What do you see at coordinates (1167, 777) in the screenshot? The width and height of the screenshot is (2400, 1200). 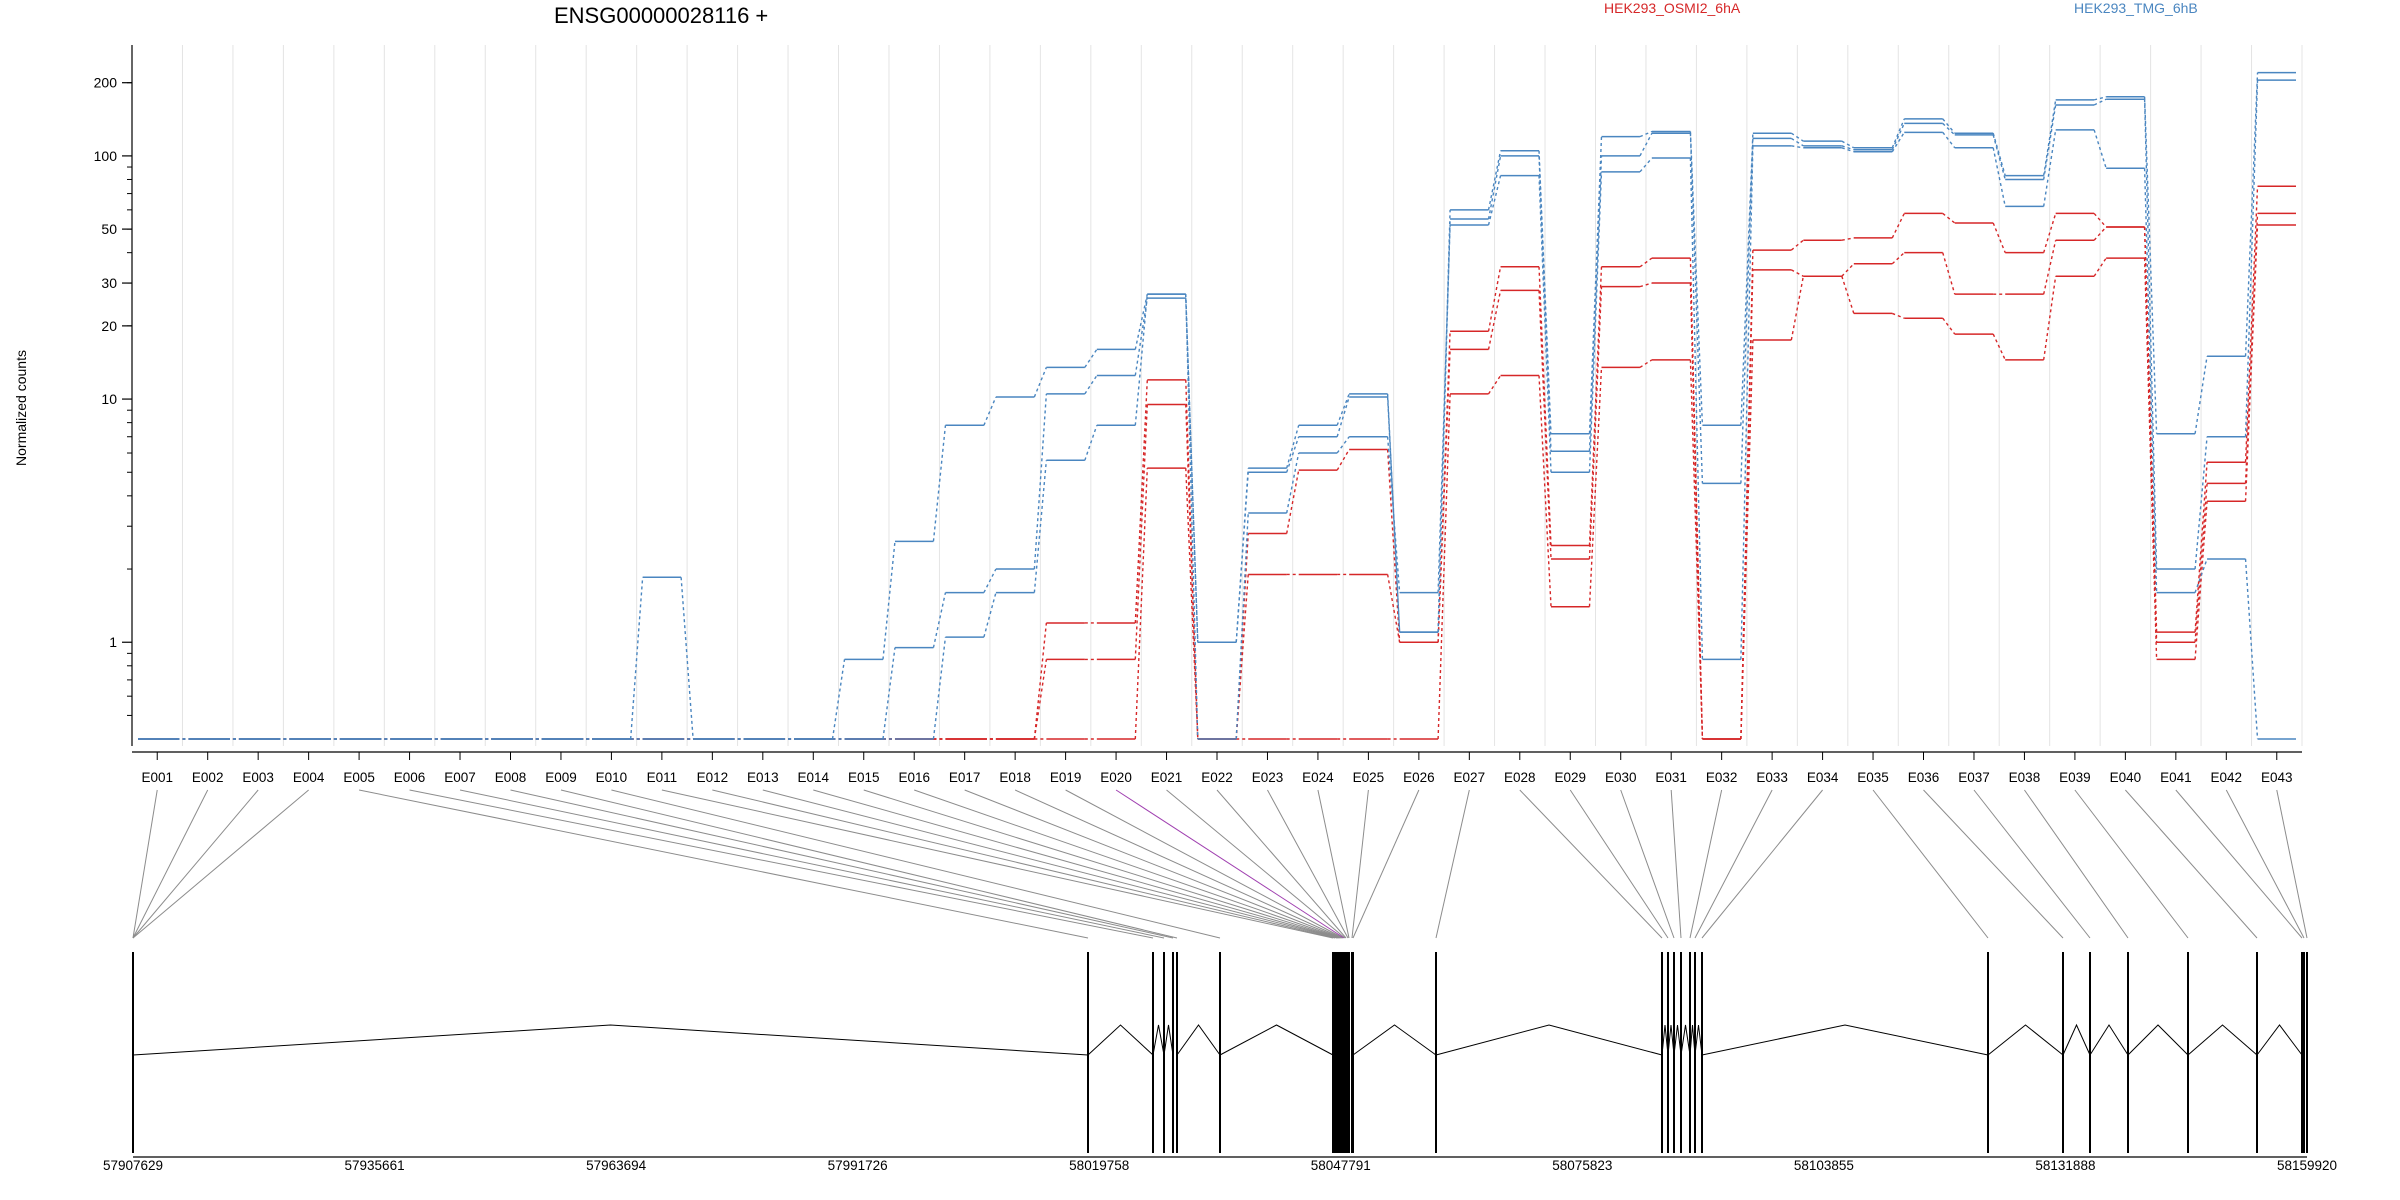 I see `exon-label: E021` at bounding box center [1167, 777].